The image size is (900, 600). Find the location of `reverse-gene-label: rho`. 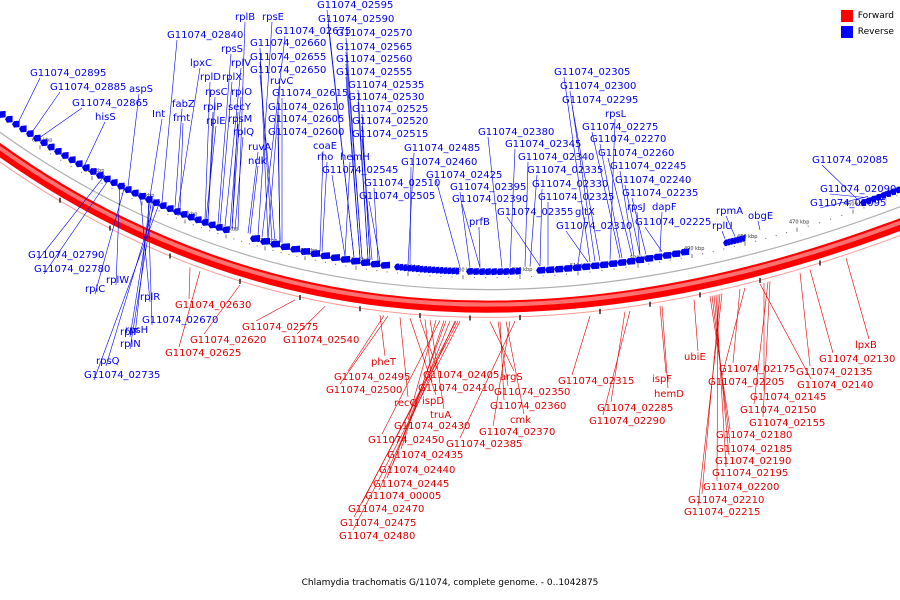

reverse-gene-label: rho is located at coordinates (325, 157).